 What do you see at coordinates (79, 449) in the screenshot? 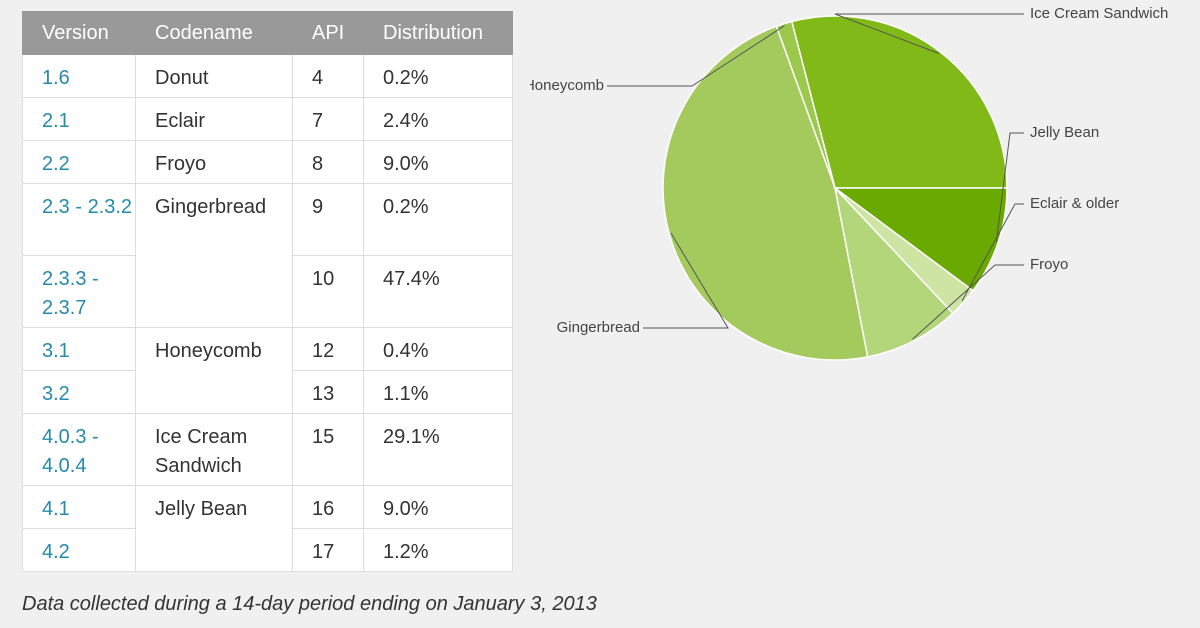
I see `version-link: 4.0.3 - 4.0.4` at bounding box center [79, 449].